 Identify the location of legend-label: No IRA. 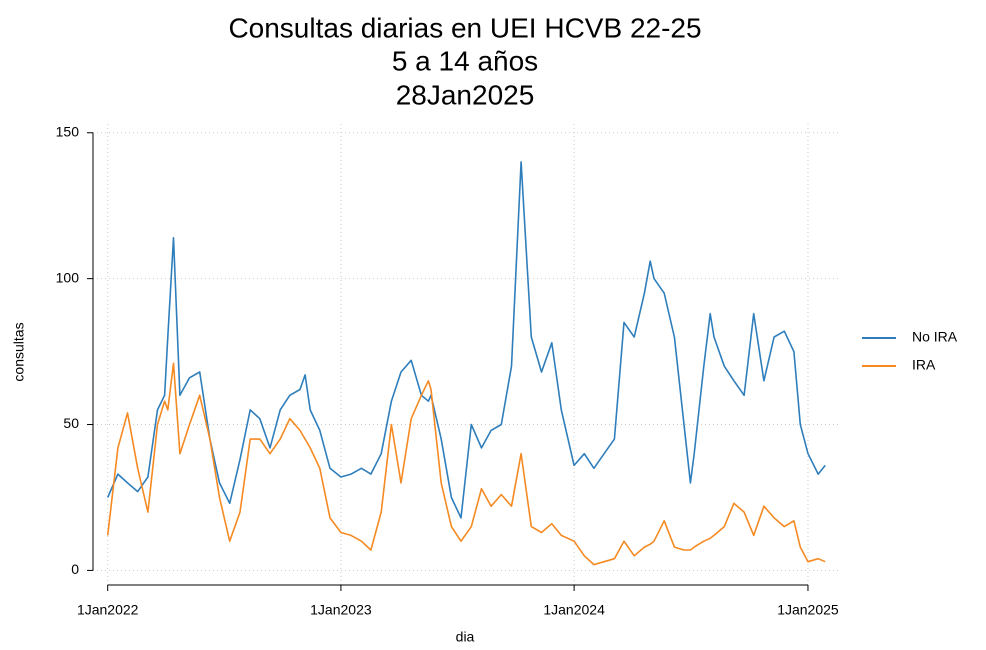
(935, 337).